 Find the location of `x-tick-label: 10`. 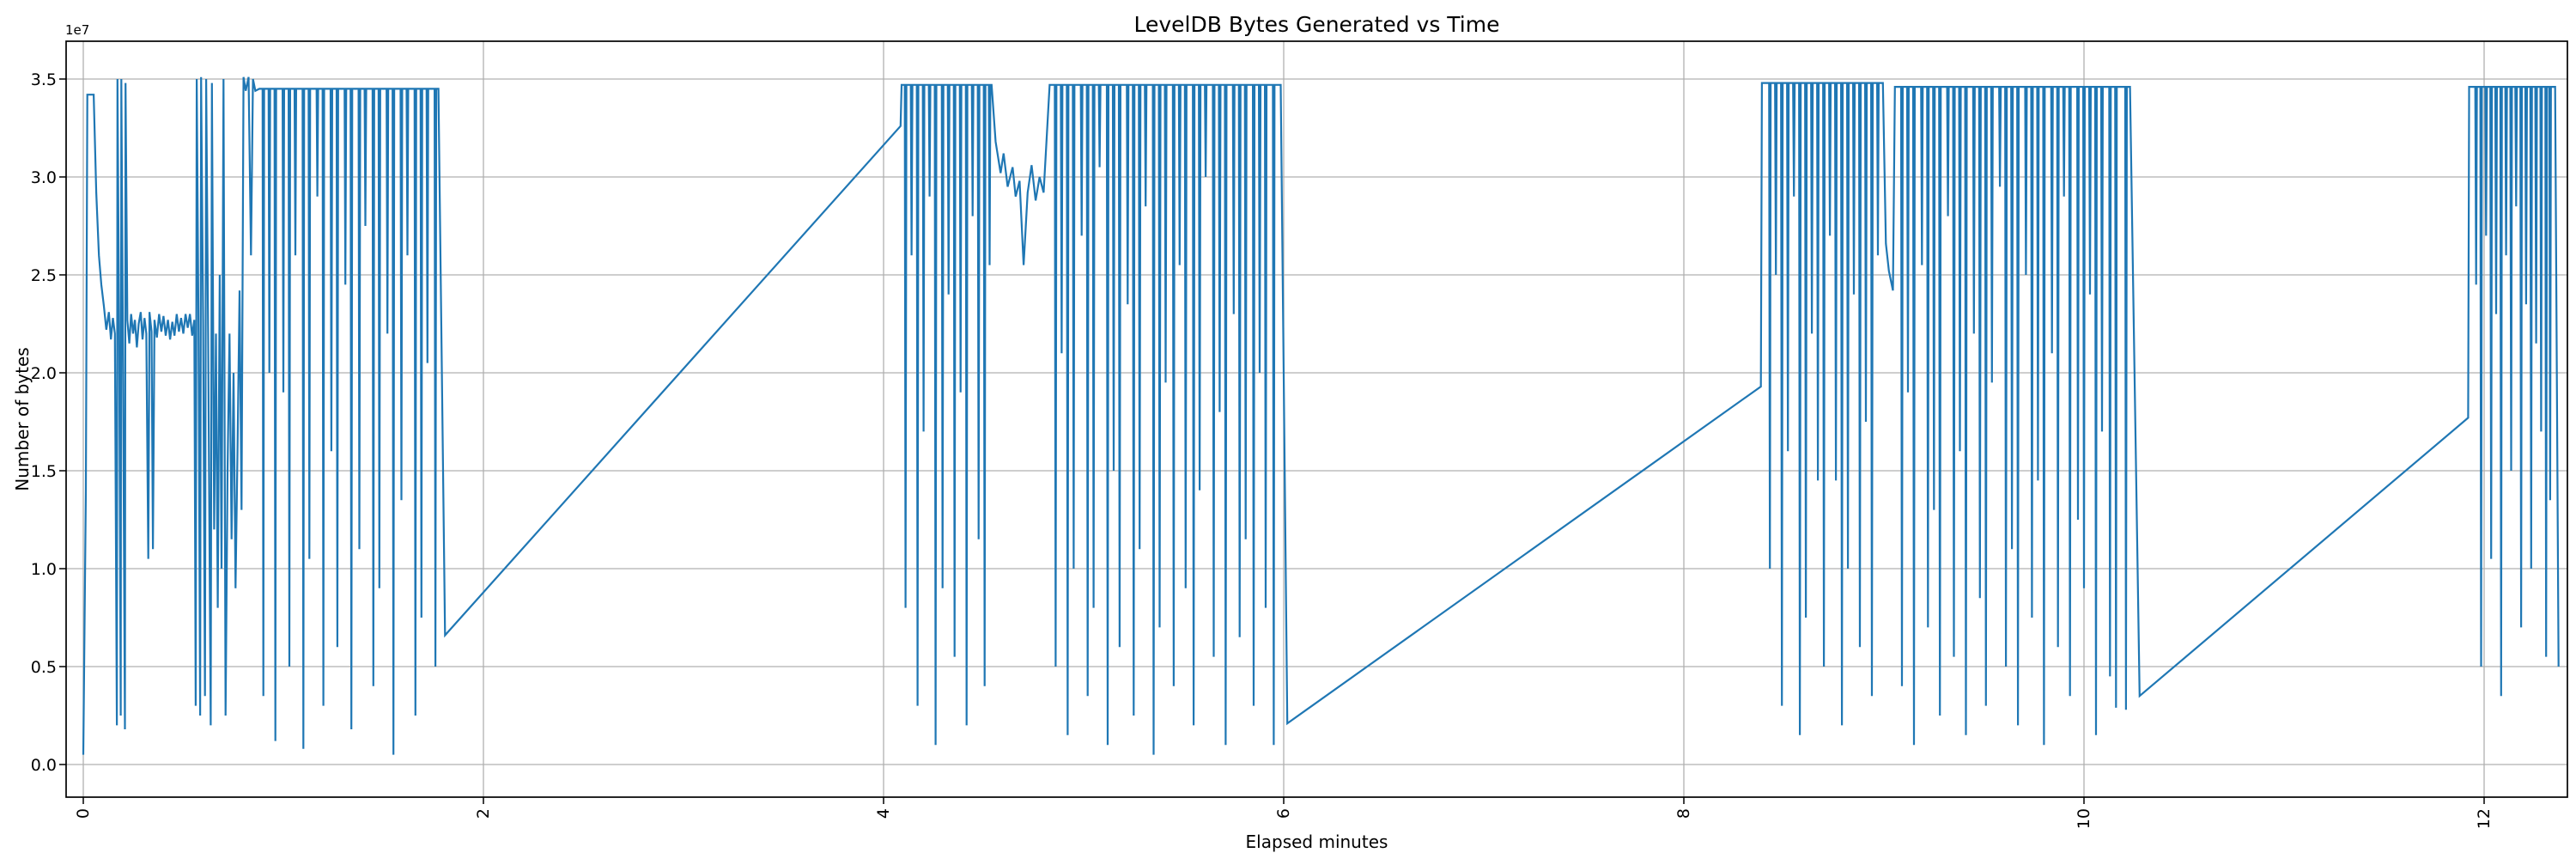

x-tick-label: 10 is located at coordinates (2084, 819).